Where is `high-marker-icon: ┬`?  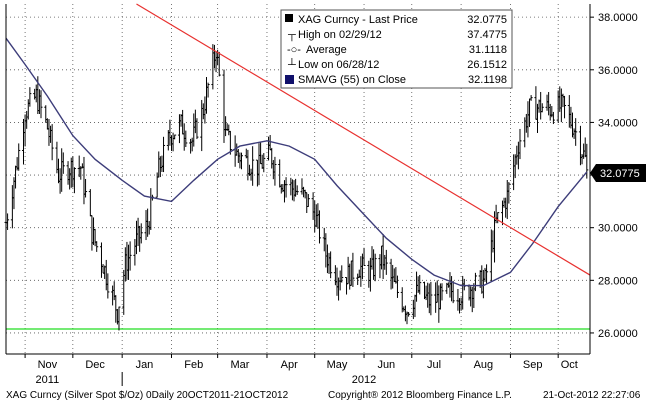
high-marker-icon: ┬ is located at coordinates (291, 35).